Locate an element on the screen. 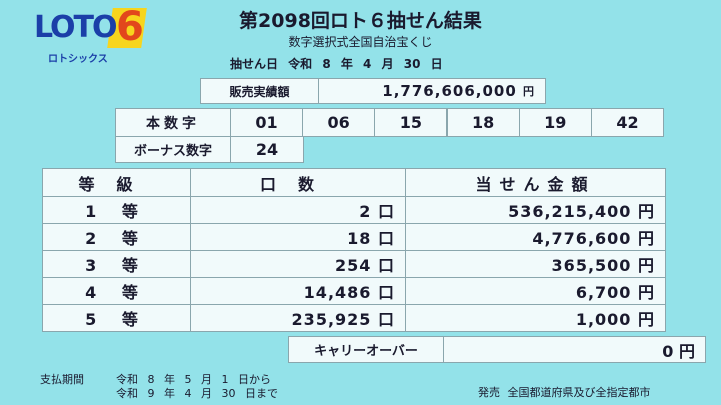 This screenshot has width=721, height=405. winners-cell: 235,925 口 is located at coordinates (298, 318).